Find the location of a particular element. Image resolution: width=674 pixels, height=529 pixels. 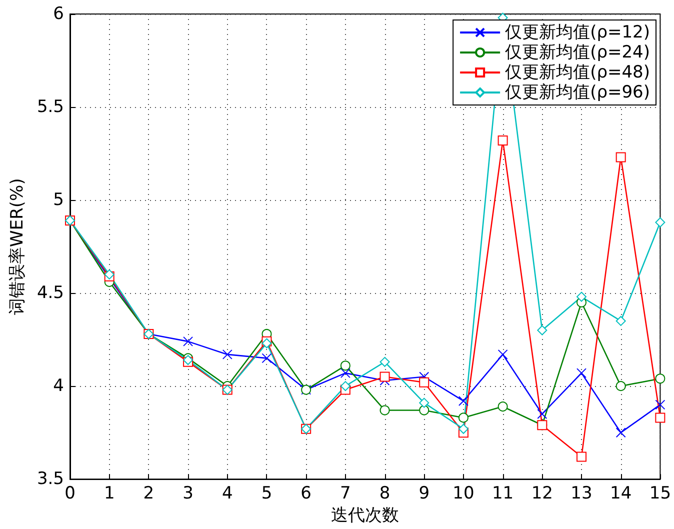

y-tick-label: 4.5 is located at coordinates (50, 293).